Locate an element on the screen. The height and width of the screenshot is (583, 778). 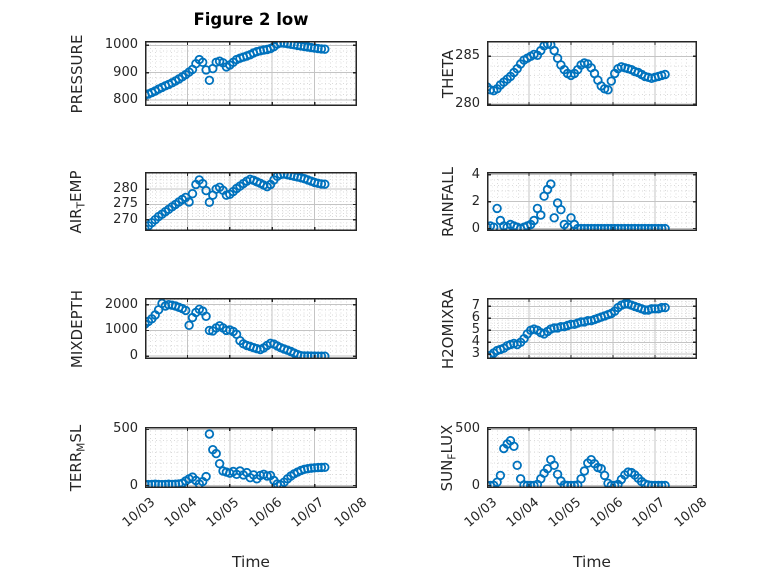
y-tick-label: 270 is located at coordinates (125, 219).